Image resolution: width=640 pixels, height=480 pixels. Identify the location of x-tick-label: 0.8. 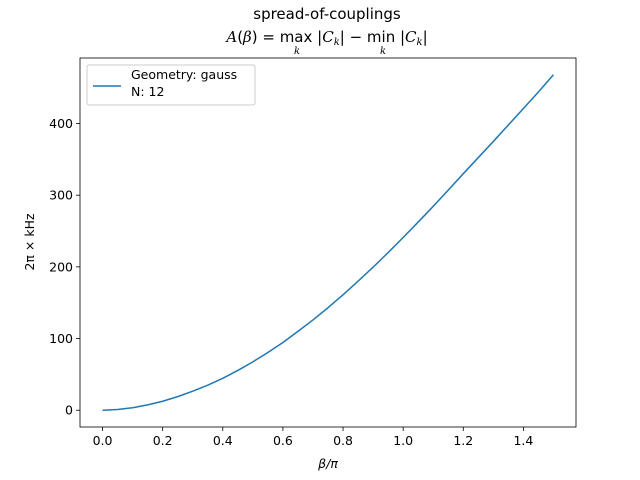
(343, 440).